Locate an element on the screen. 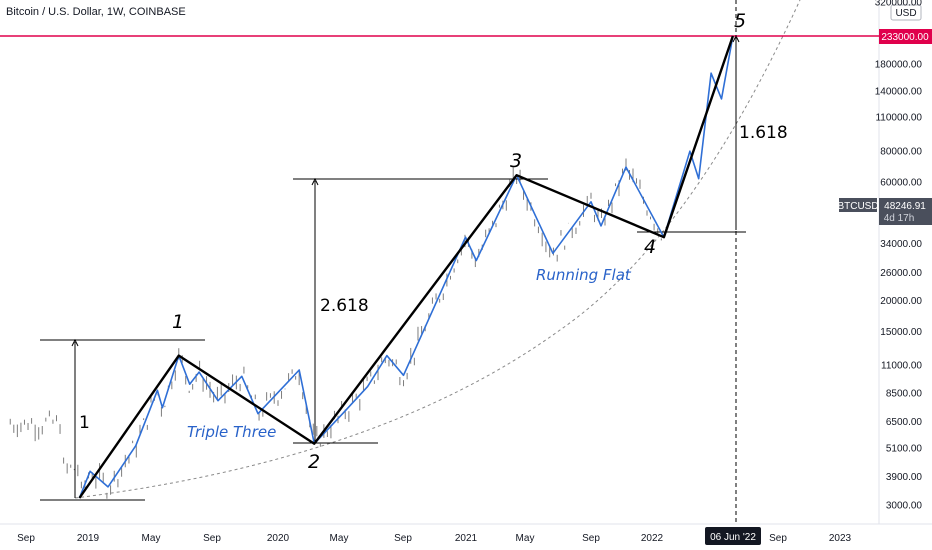 Image resolution: width=932 pixels, height=550 pixels. price-axis-bg is located at coordinates (905, 275).